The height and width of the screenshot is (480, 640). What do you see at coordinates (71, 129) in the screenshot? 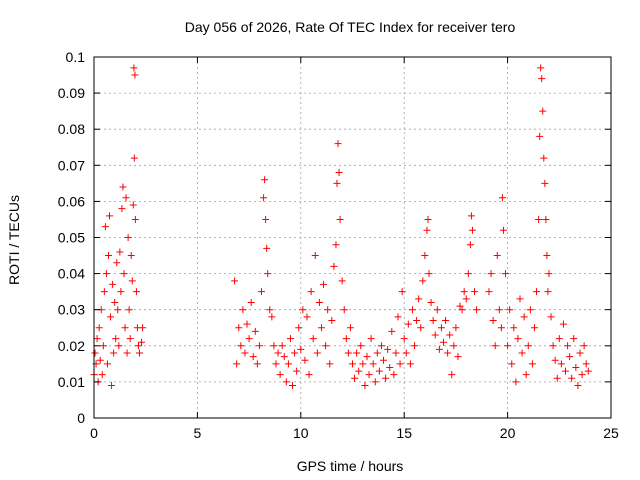
I see `y-tick-label: 0.08` at bounding box center [71, 129].